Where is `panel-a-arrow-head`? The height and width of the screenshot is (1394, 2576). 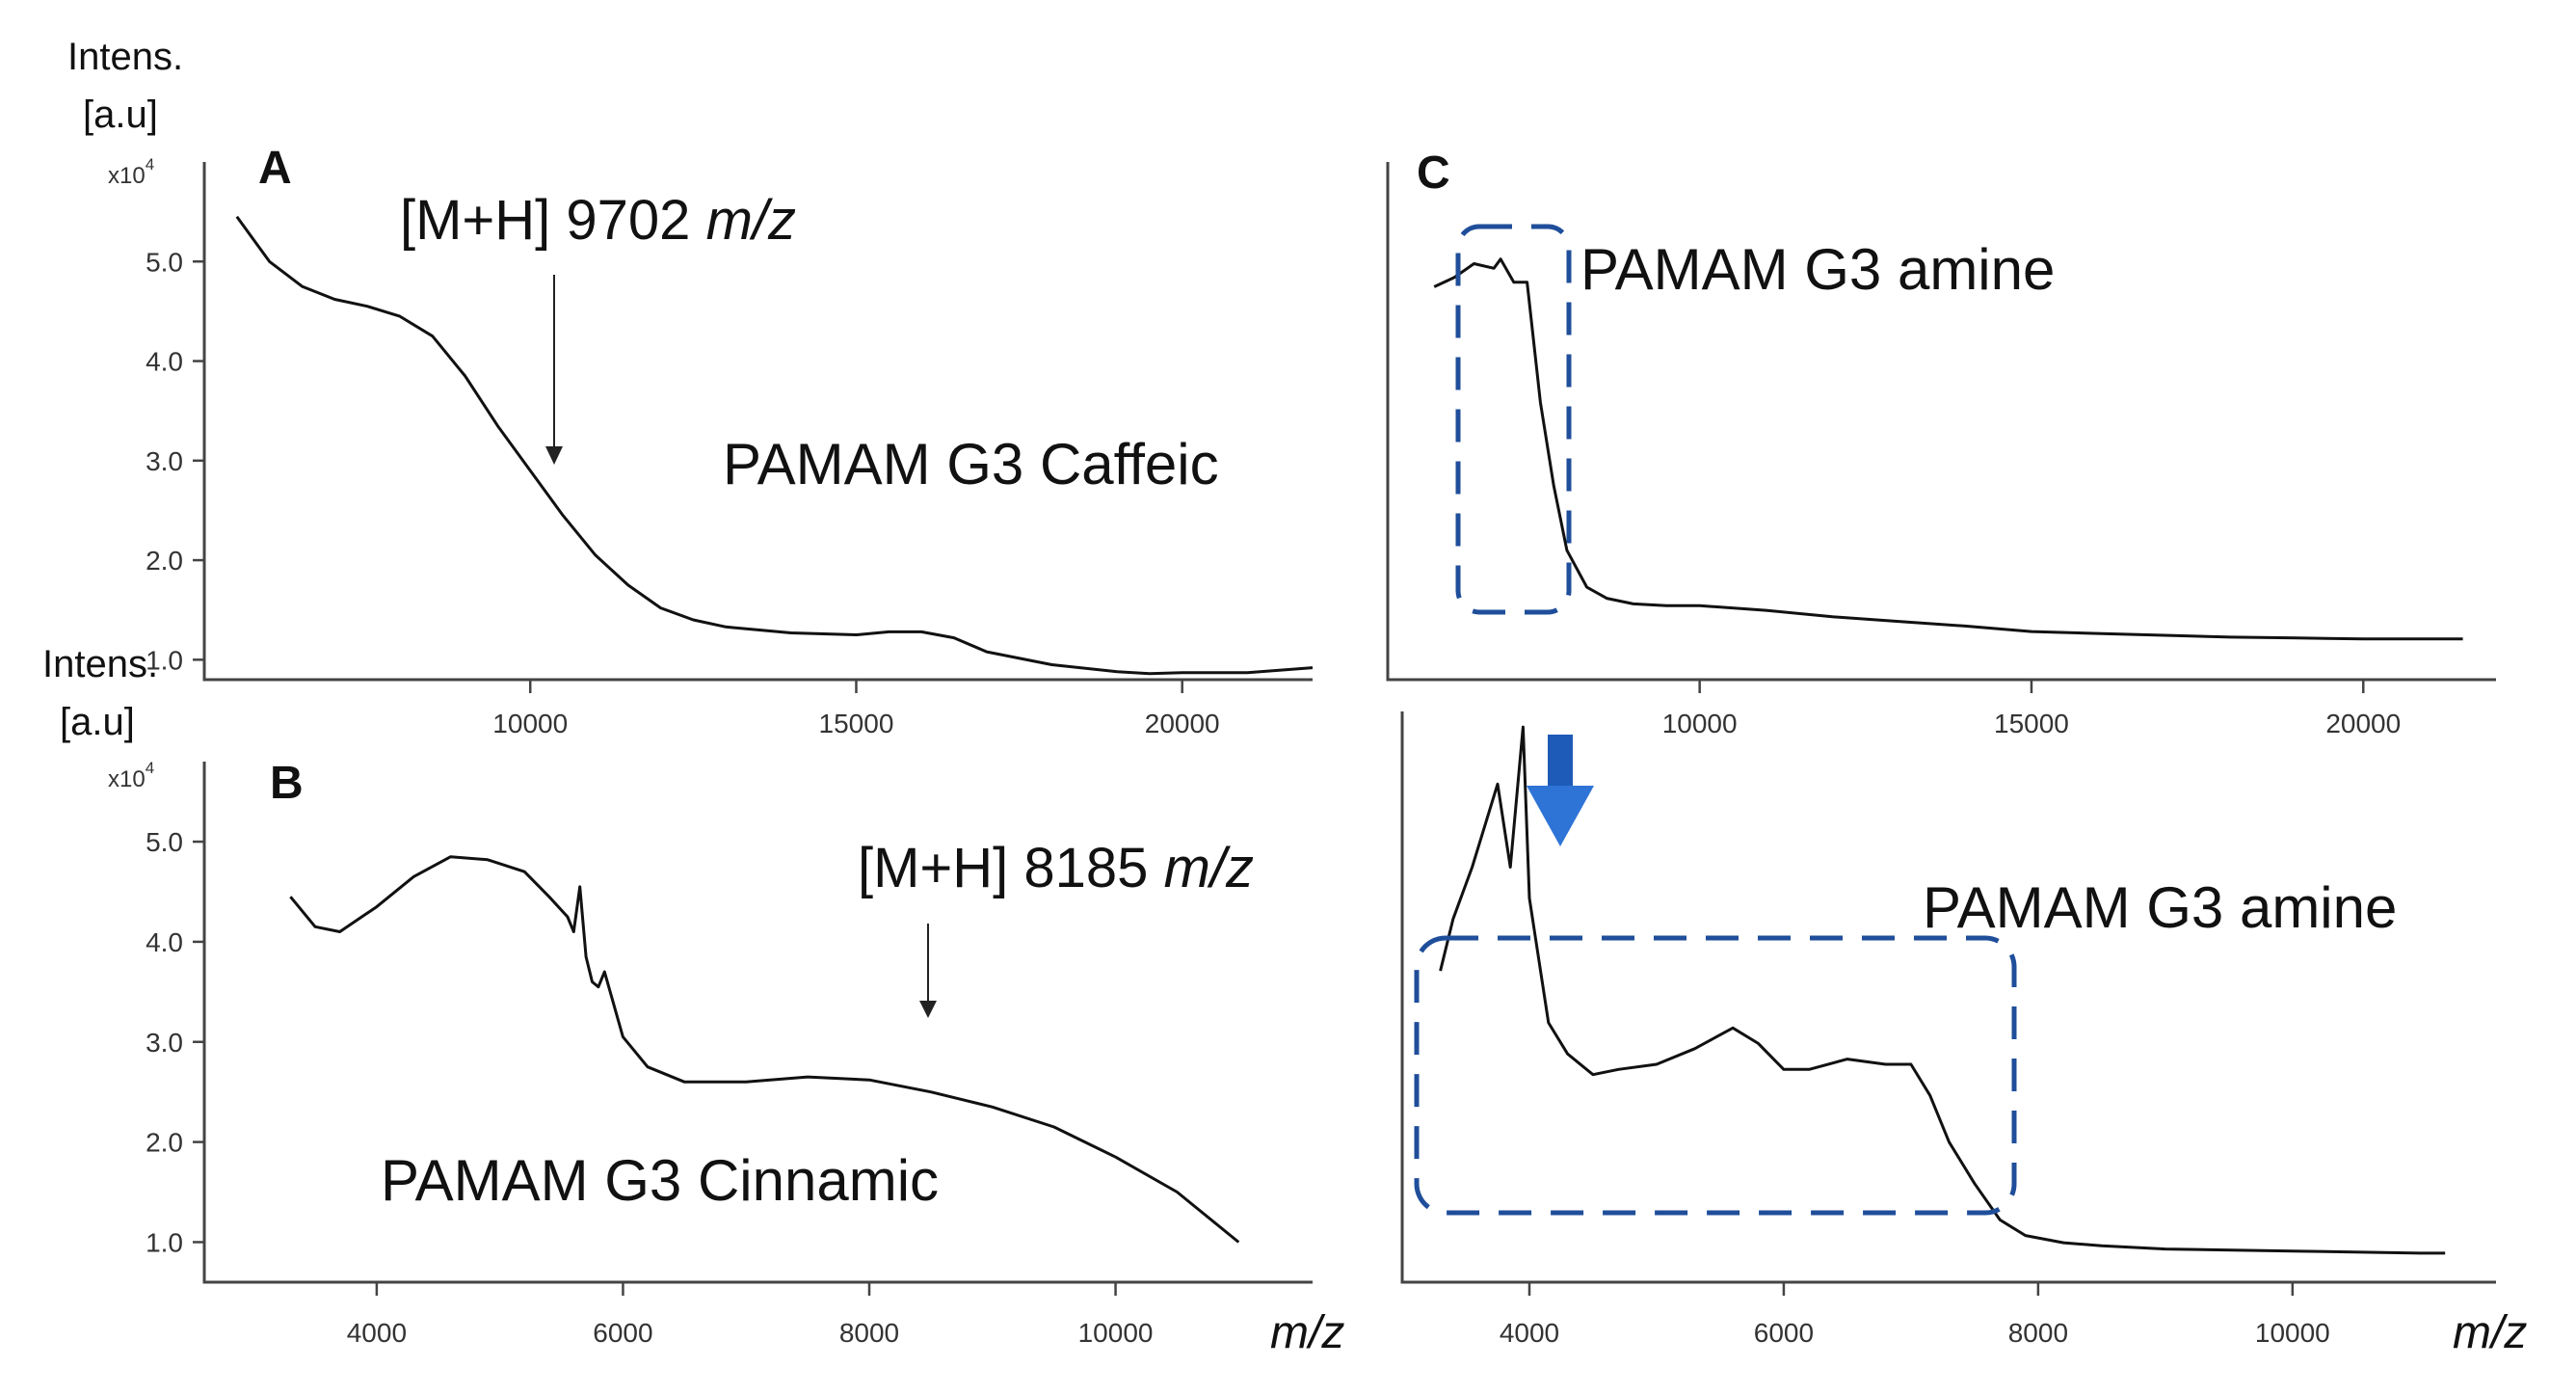 panel-a-arrow-head is located at coordinates (554, 455).